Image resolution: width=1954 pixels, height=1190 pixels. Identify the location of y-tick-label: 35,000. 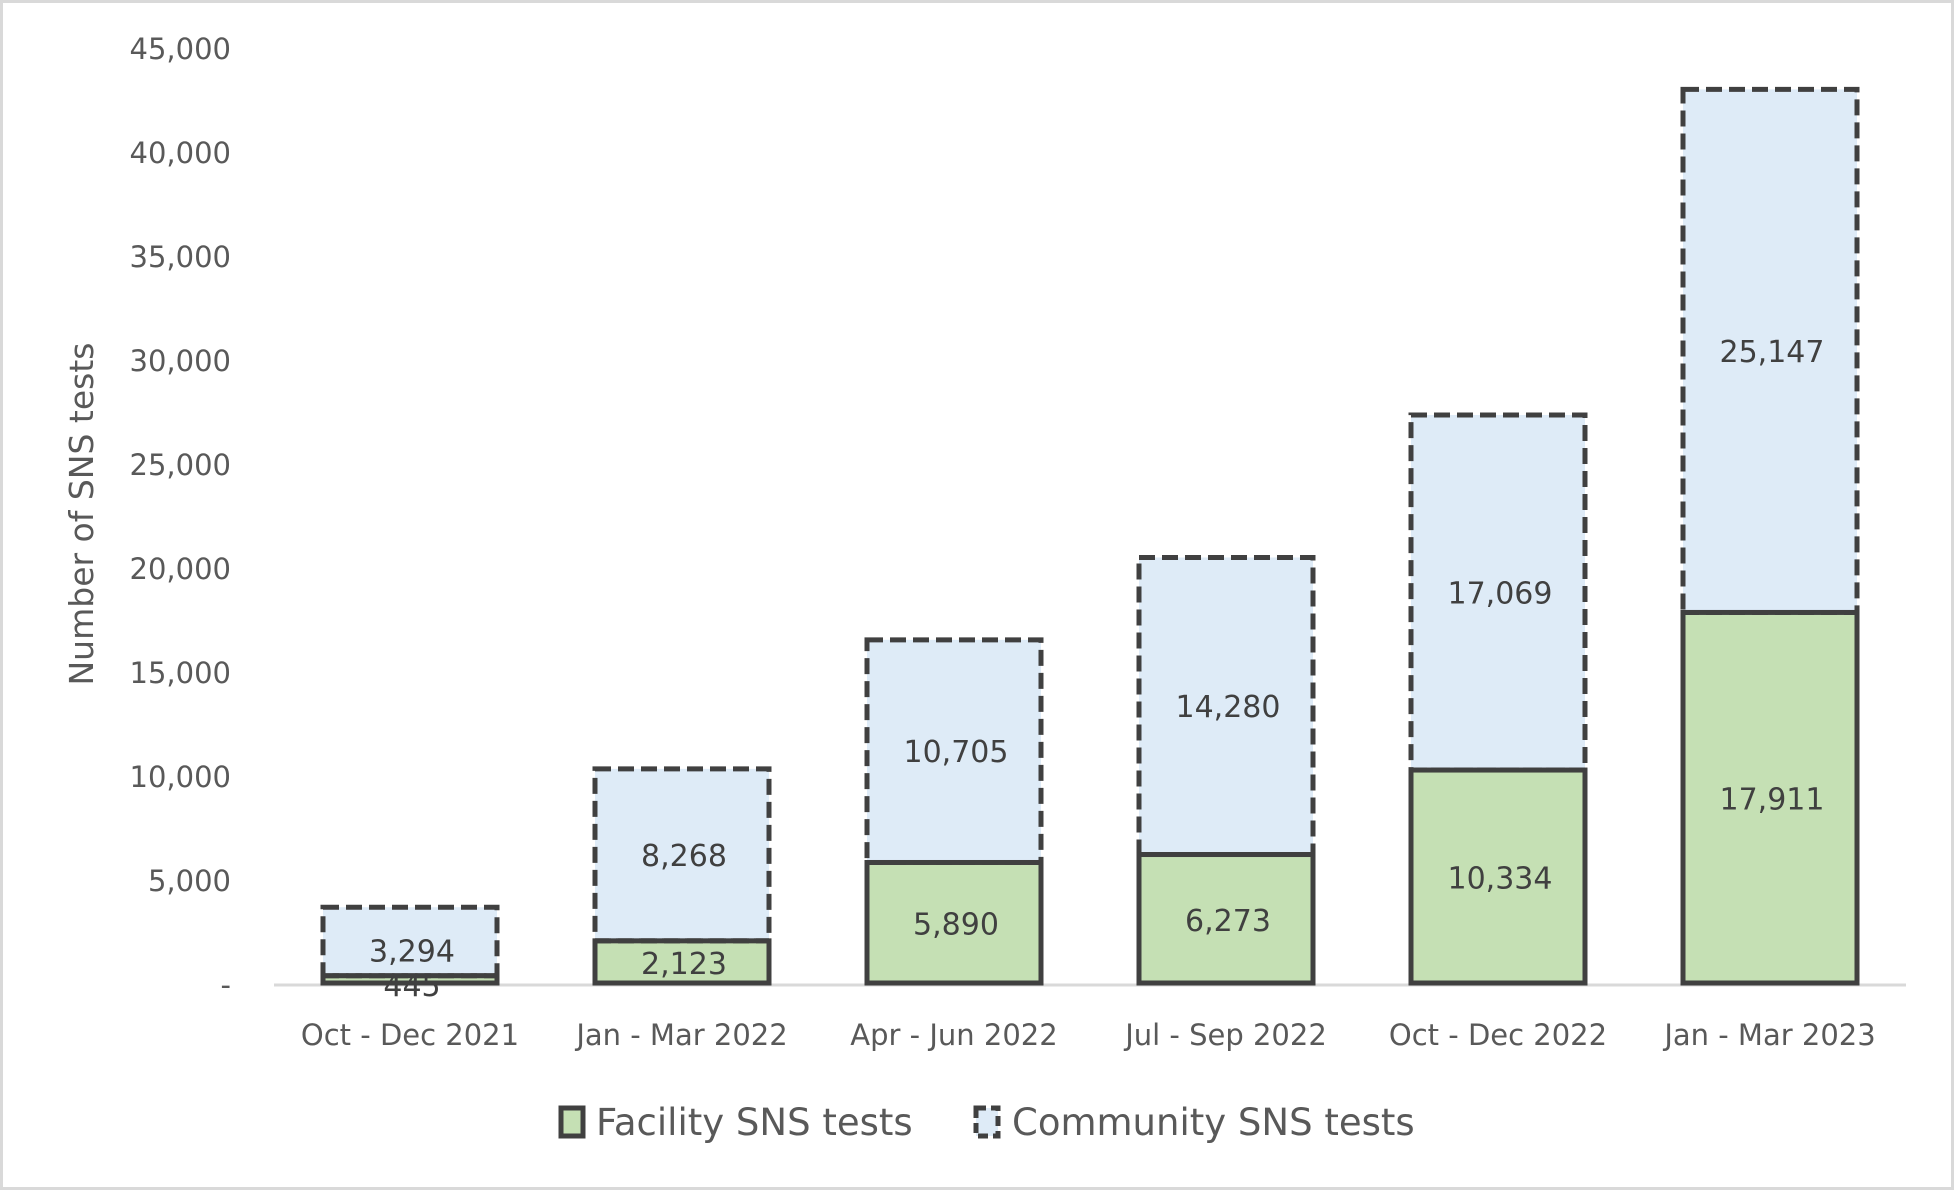
(180, 257).